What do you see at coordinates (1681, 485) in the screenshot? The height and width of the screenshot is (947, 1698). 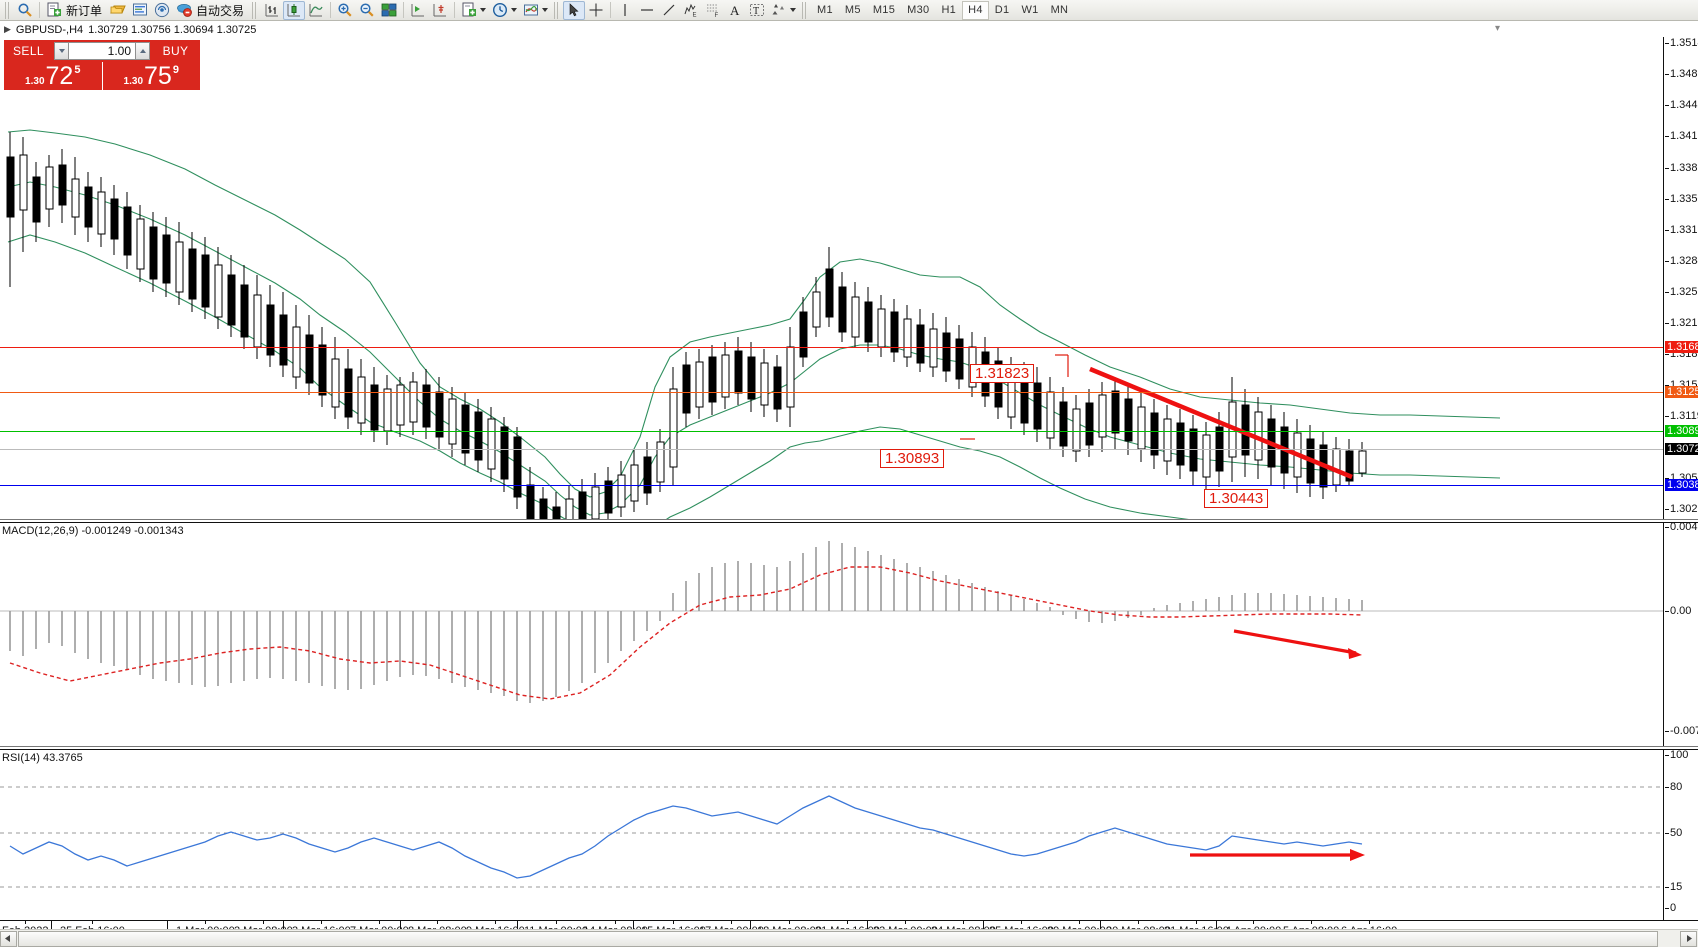 I see `price-label-support-1: 1.30386` at bounding box center [1681, 485].